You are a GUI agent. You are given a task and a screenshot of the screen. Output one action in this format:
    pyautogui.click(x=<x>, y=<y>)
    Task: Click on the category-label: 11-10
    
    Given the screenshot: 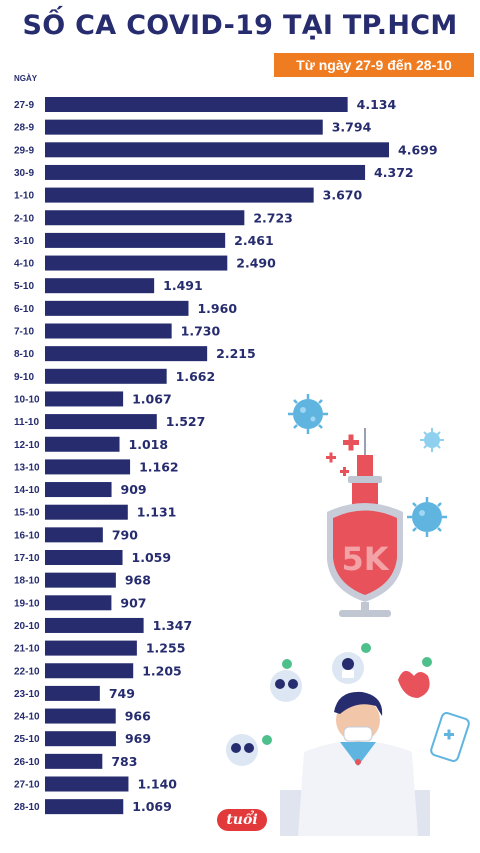 What is the action you would take?
    pyautogui.click(x=26, y=422)
    